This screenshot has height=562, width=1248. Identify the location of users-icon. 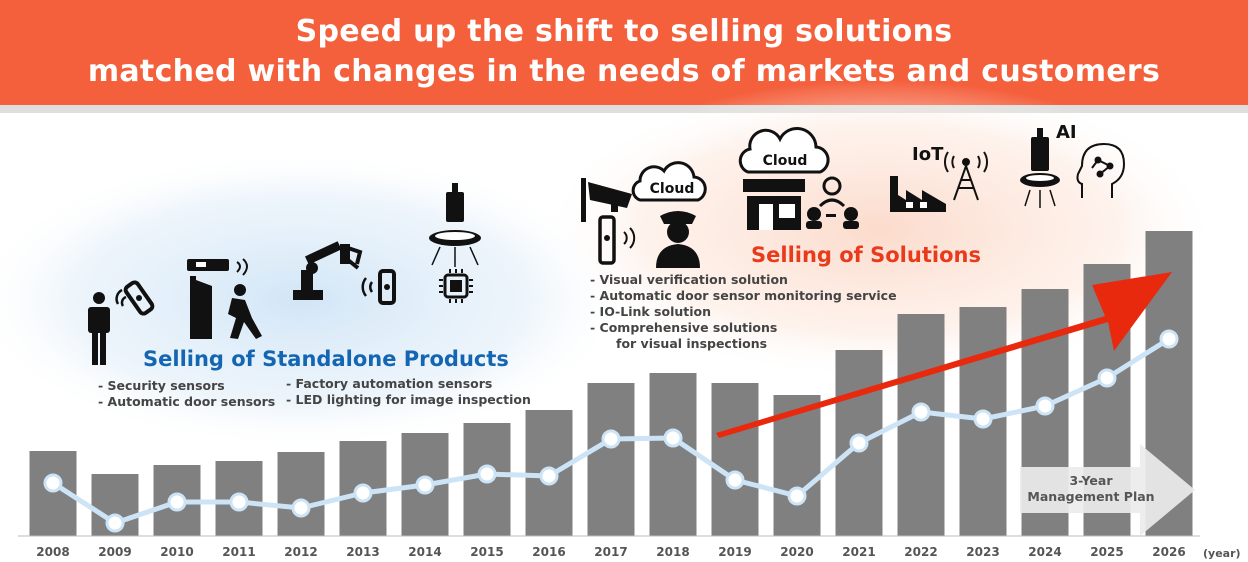
(832, 202).